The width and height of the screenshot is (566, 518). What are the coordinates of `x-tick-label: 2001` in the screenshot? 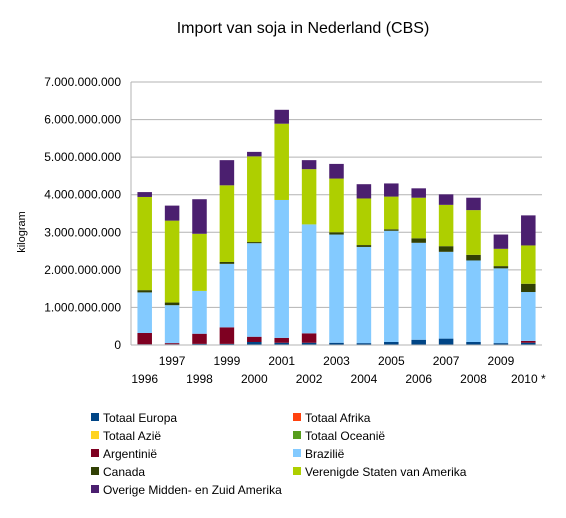 It's located at (281, 361).